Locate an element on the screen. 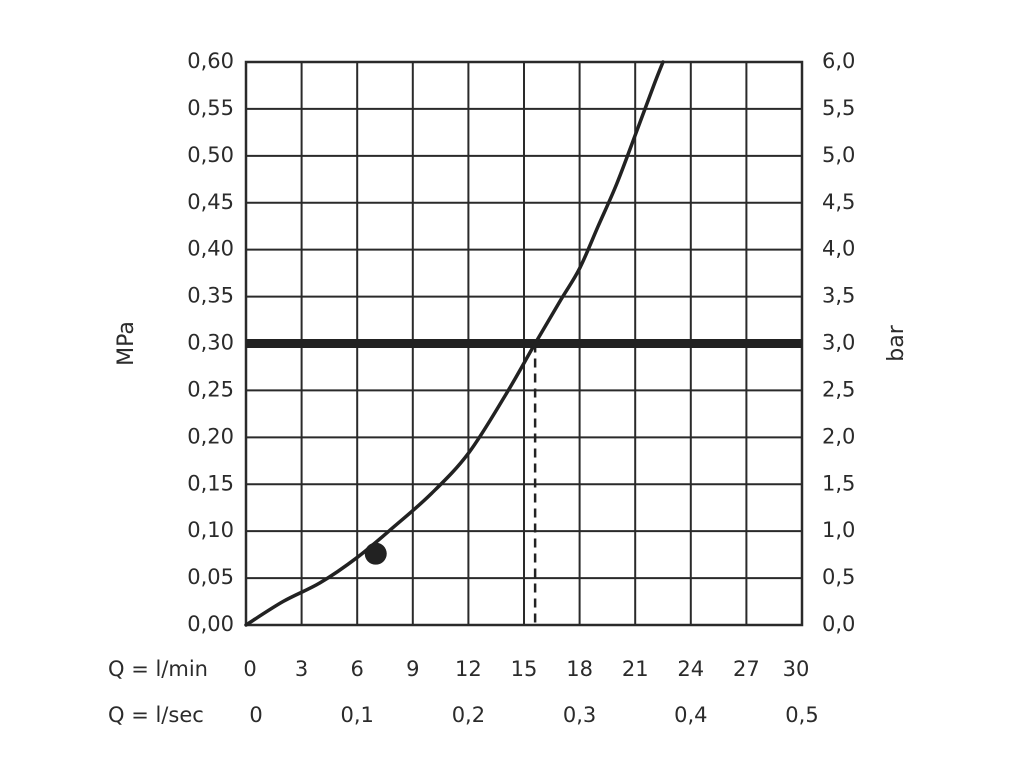 Image resolution: width=1024 pixels, height=772 pixels. y-left-tick-label: 0,35 is located at coordinates (210, 296).